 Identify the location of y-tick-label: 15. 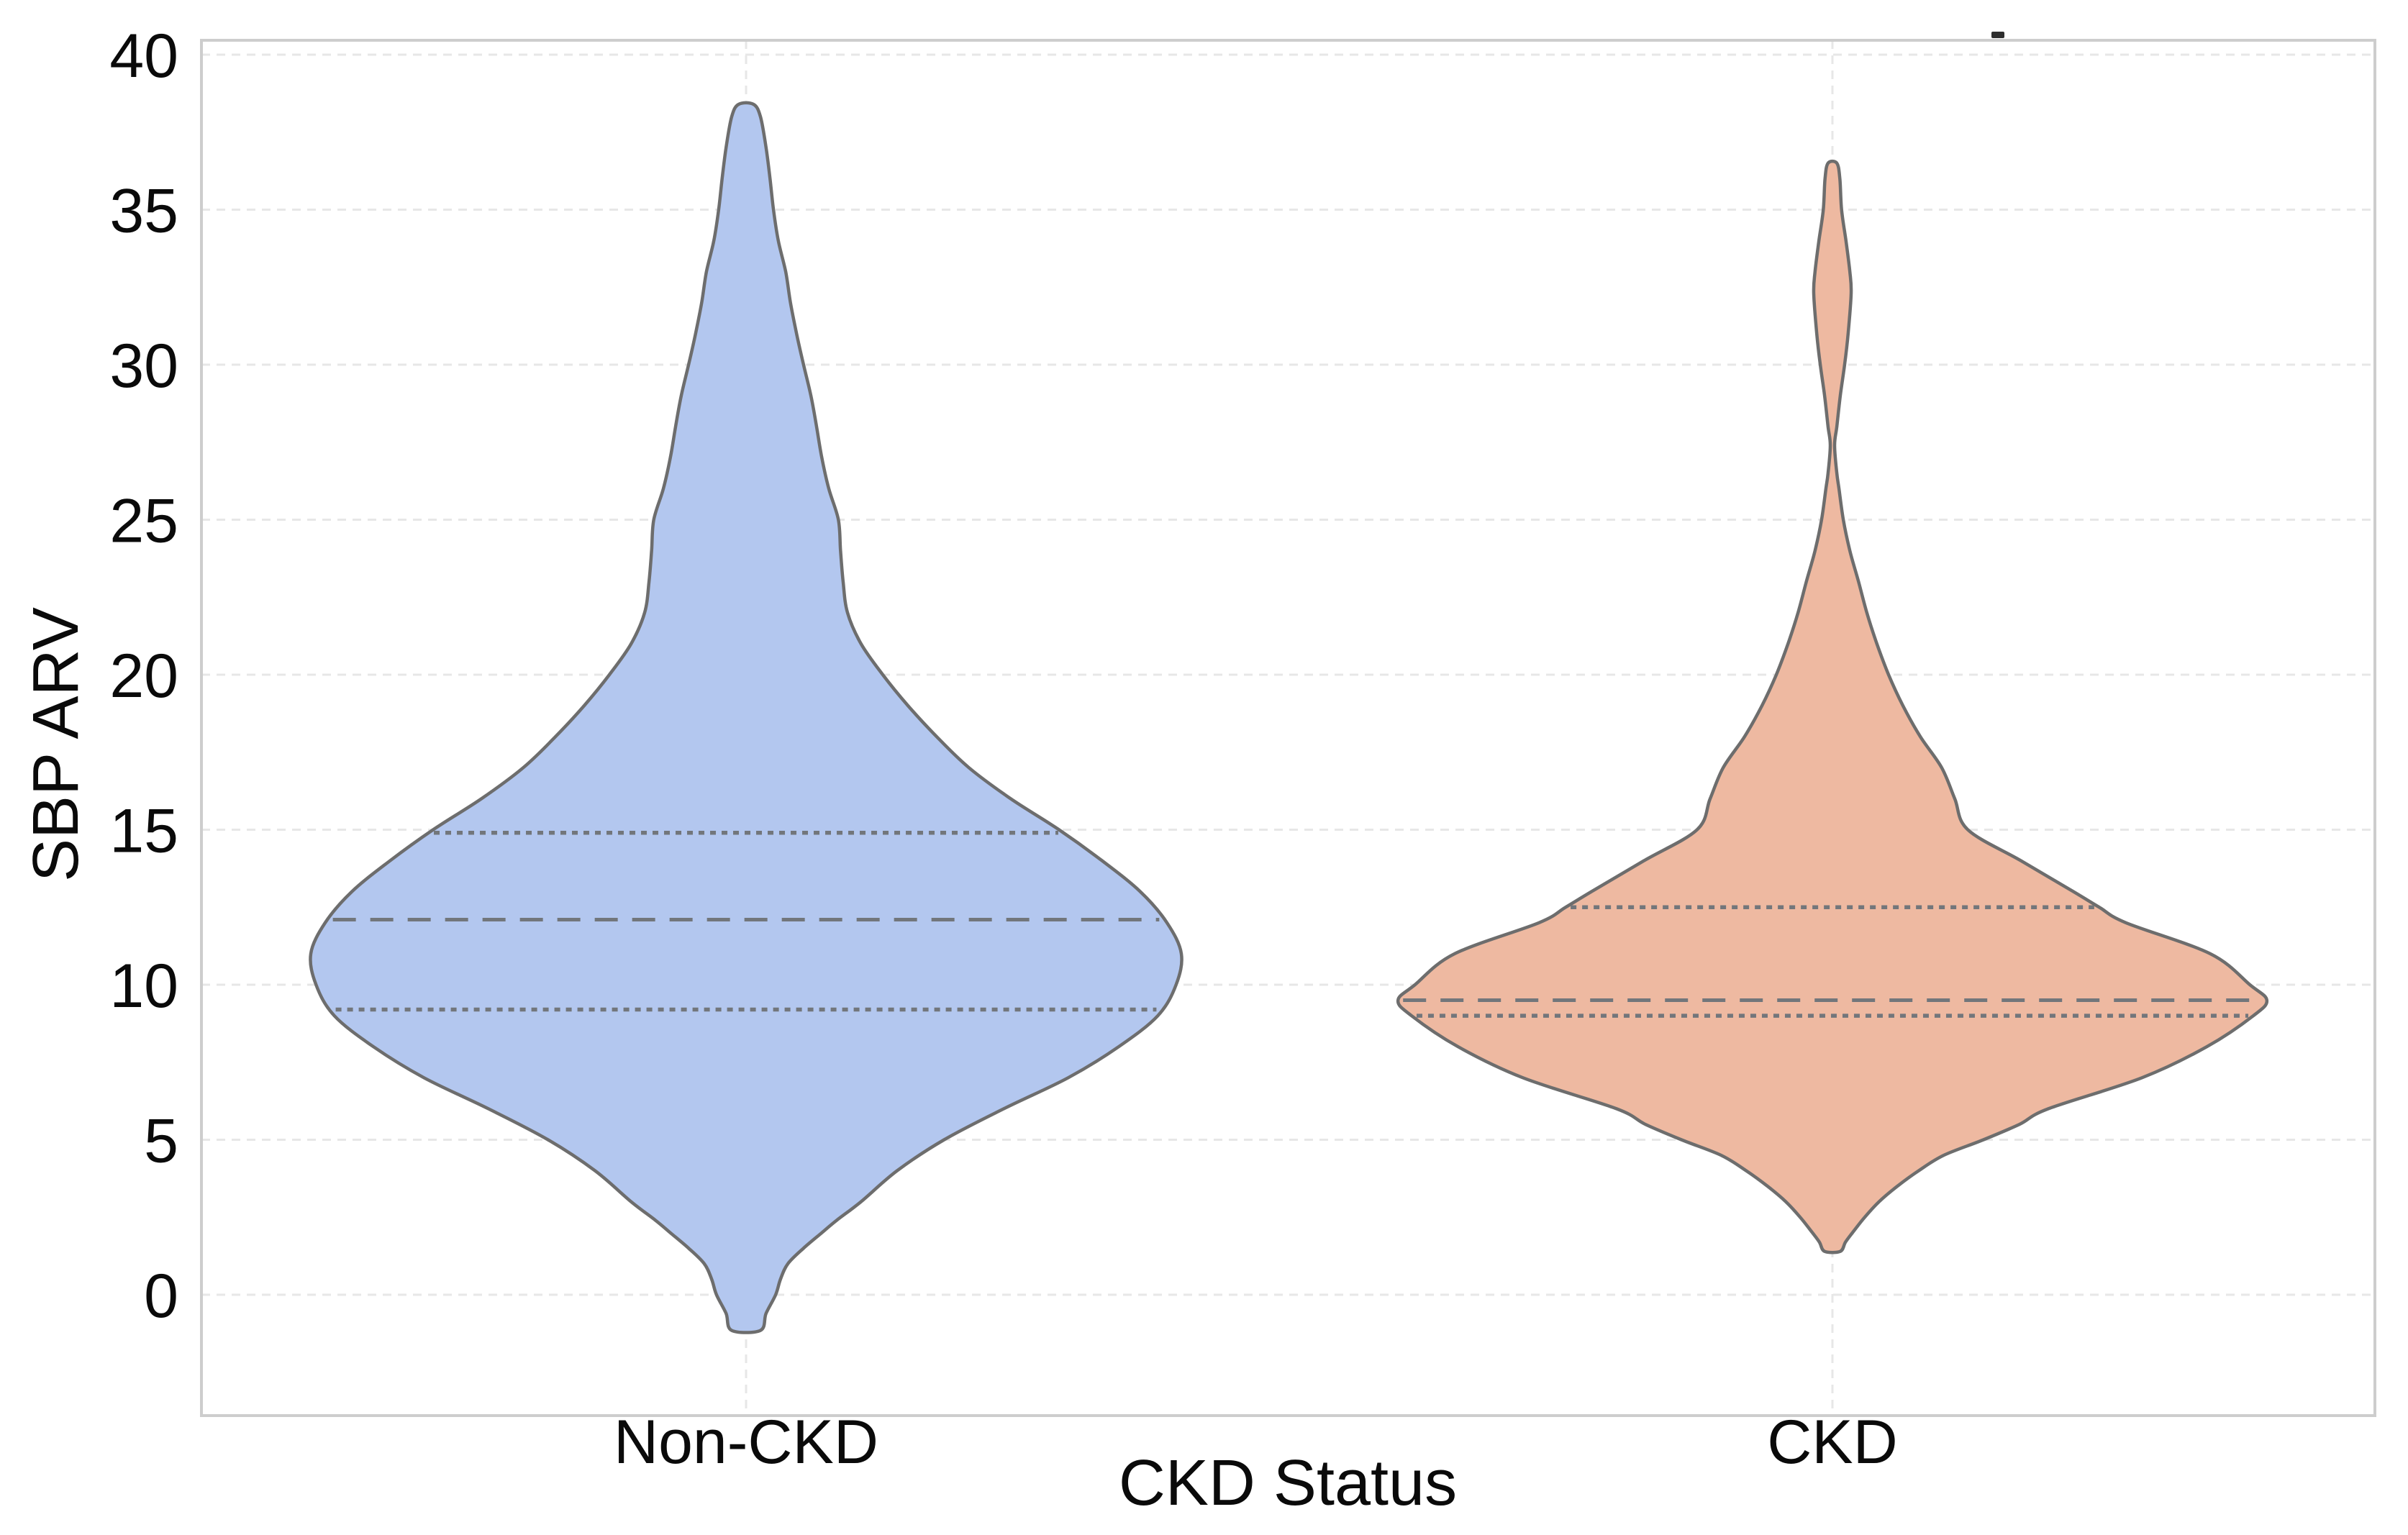
(143, 831).